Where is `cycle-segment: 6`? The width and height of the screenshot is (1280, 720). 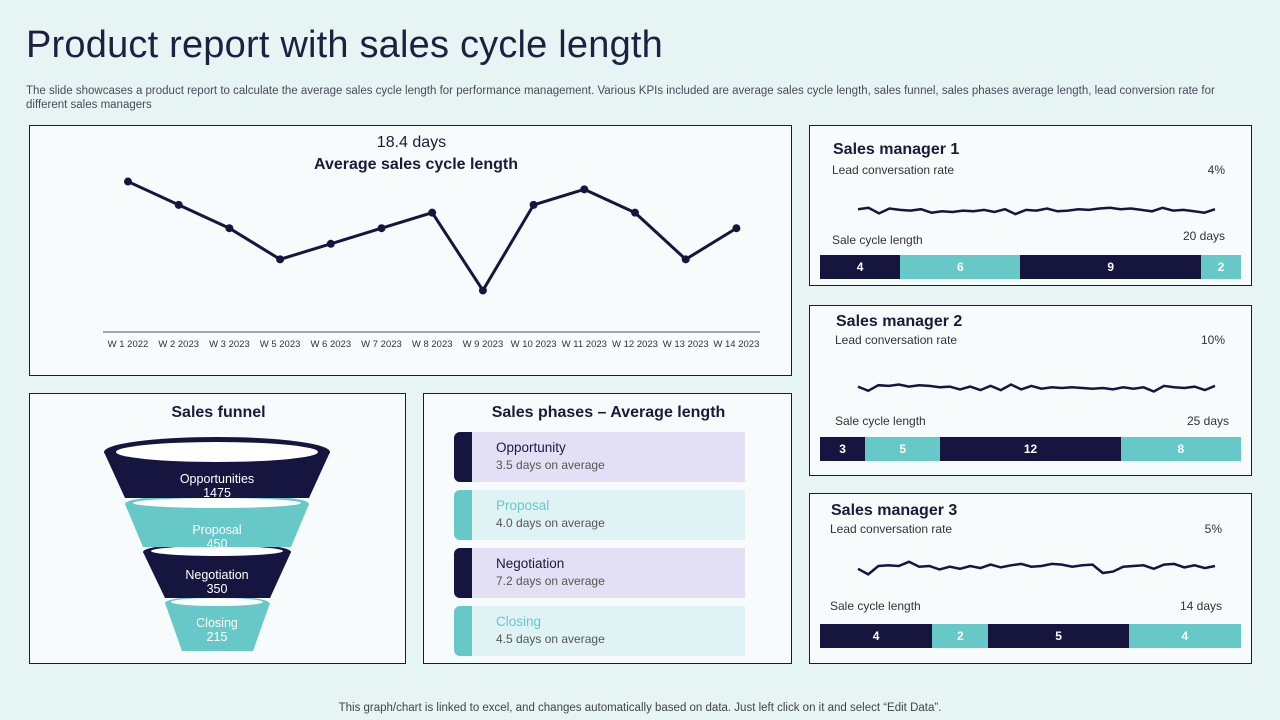
cycle-segment: 6 is located at coordinates (960, 267).